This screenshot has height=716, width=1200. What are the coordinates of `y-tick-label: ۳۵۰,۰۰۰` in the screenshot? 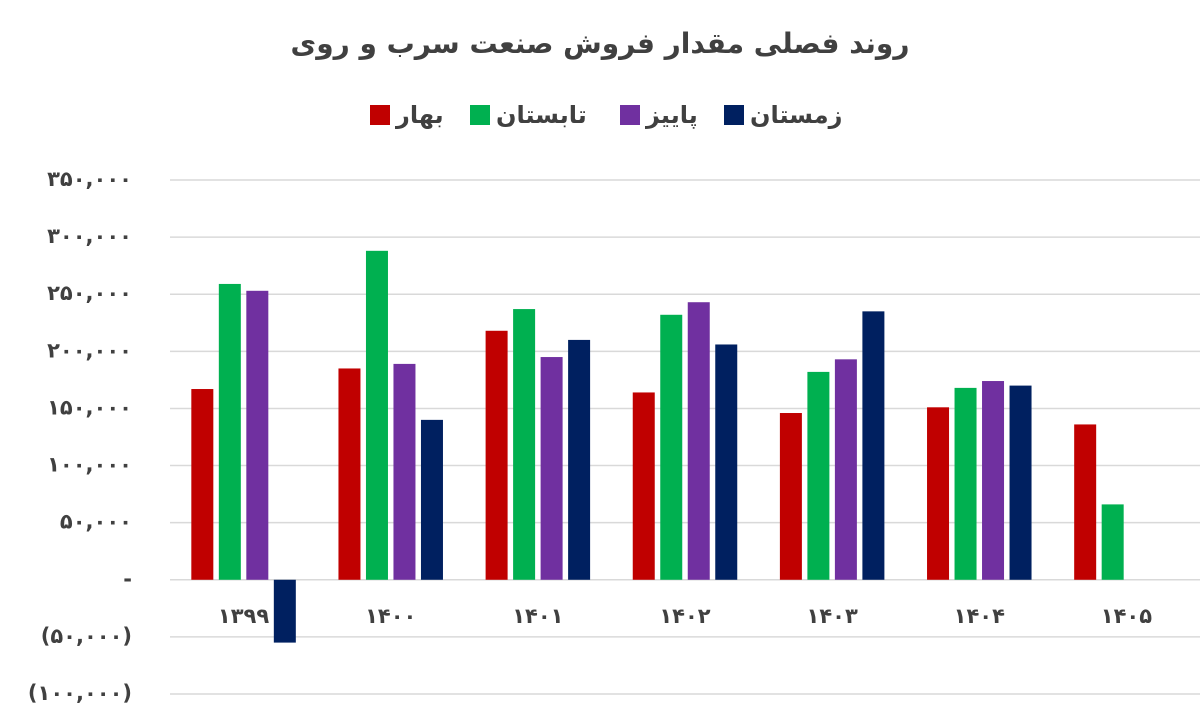 It's located at (89, 179).